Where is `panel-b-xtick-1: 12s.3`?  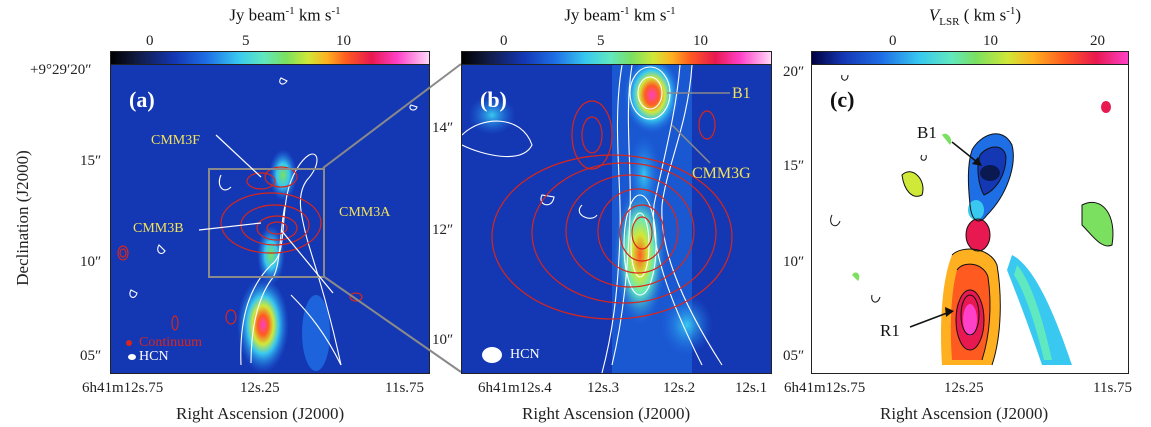
panel-b-xtick-1: 12s.3 is located at coordinates (603, 388).